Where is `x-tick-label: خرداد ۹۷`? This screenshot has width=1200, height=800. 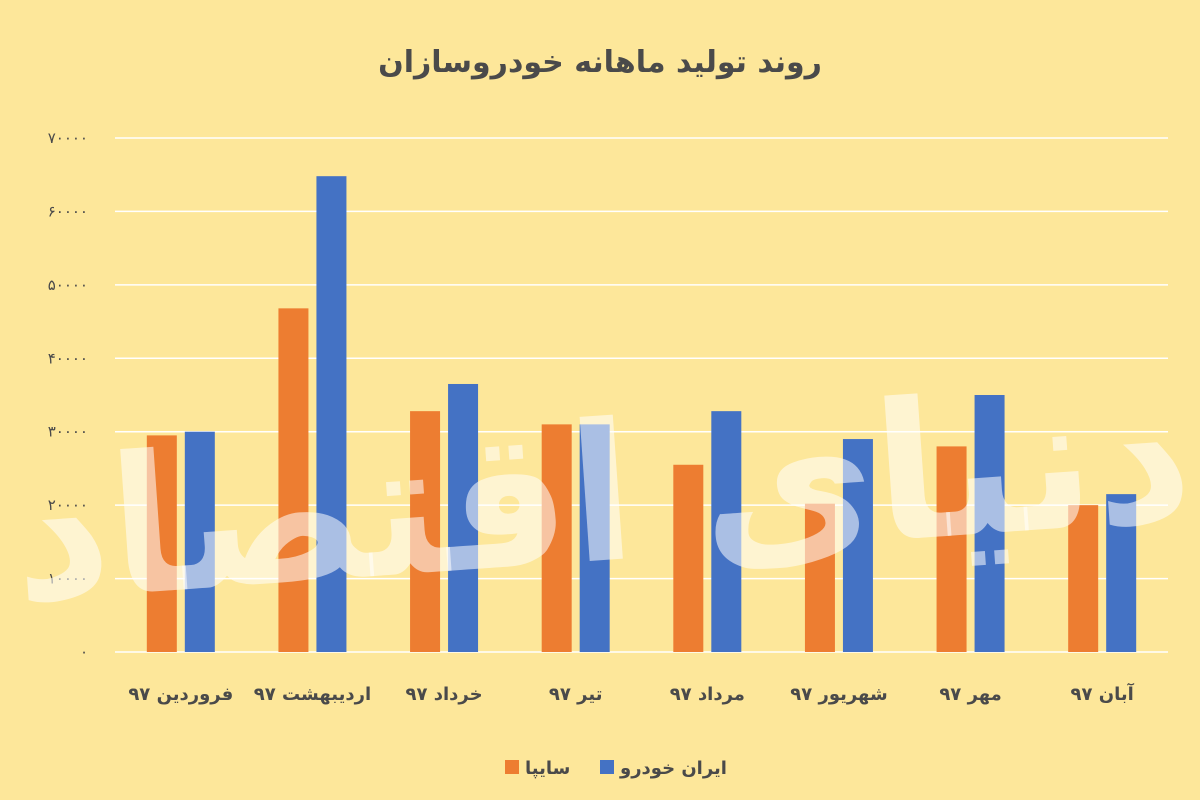
x-tick-label: خرداد ۹۷ is located at coordinates (444, 694).